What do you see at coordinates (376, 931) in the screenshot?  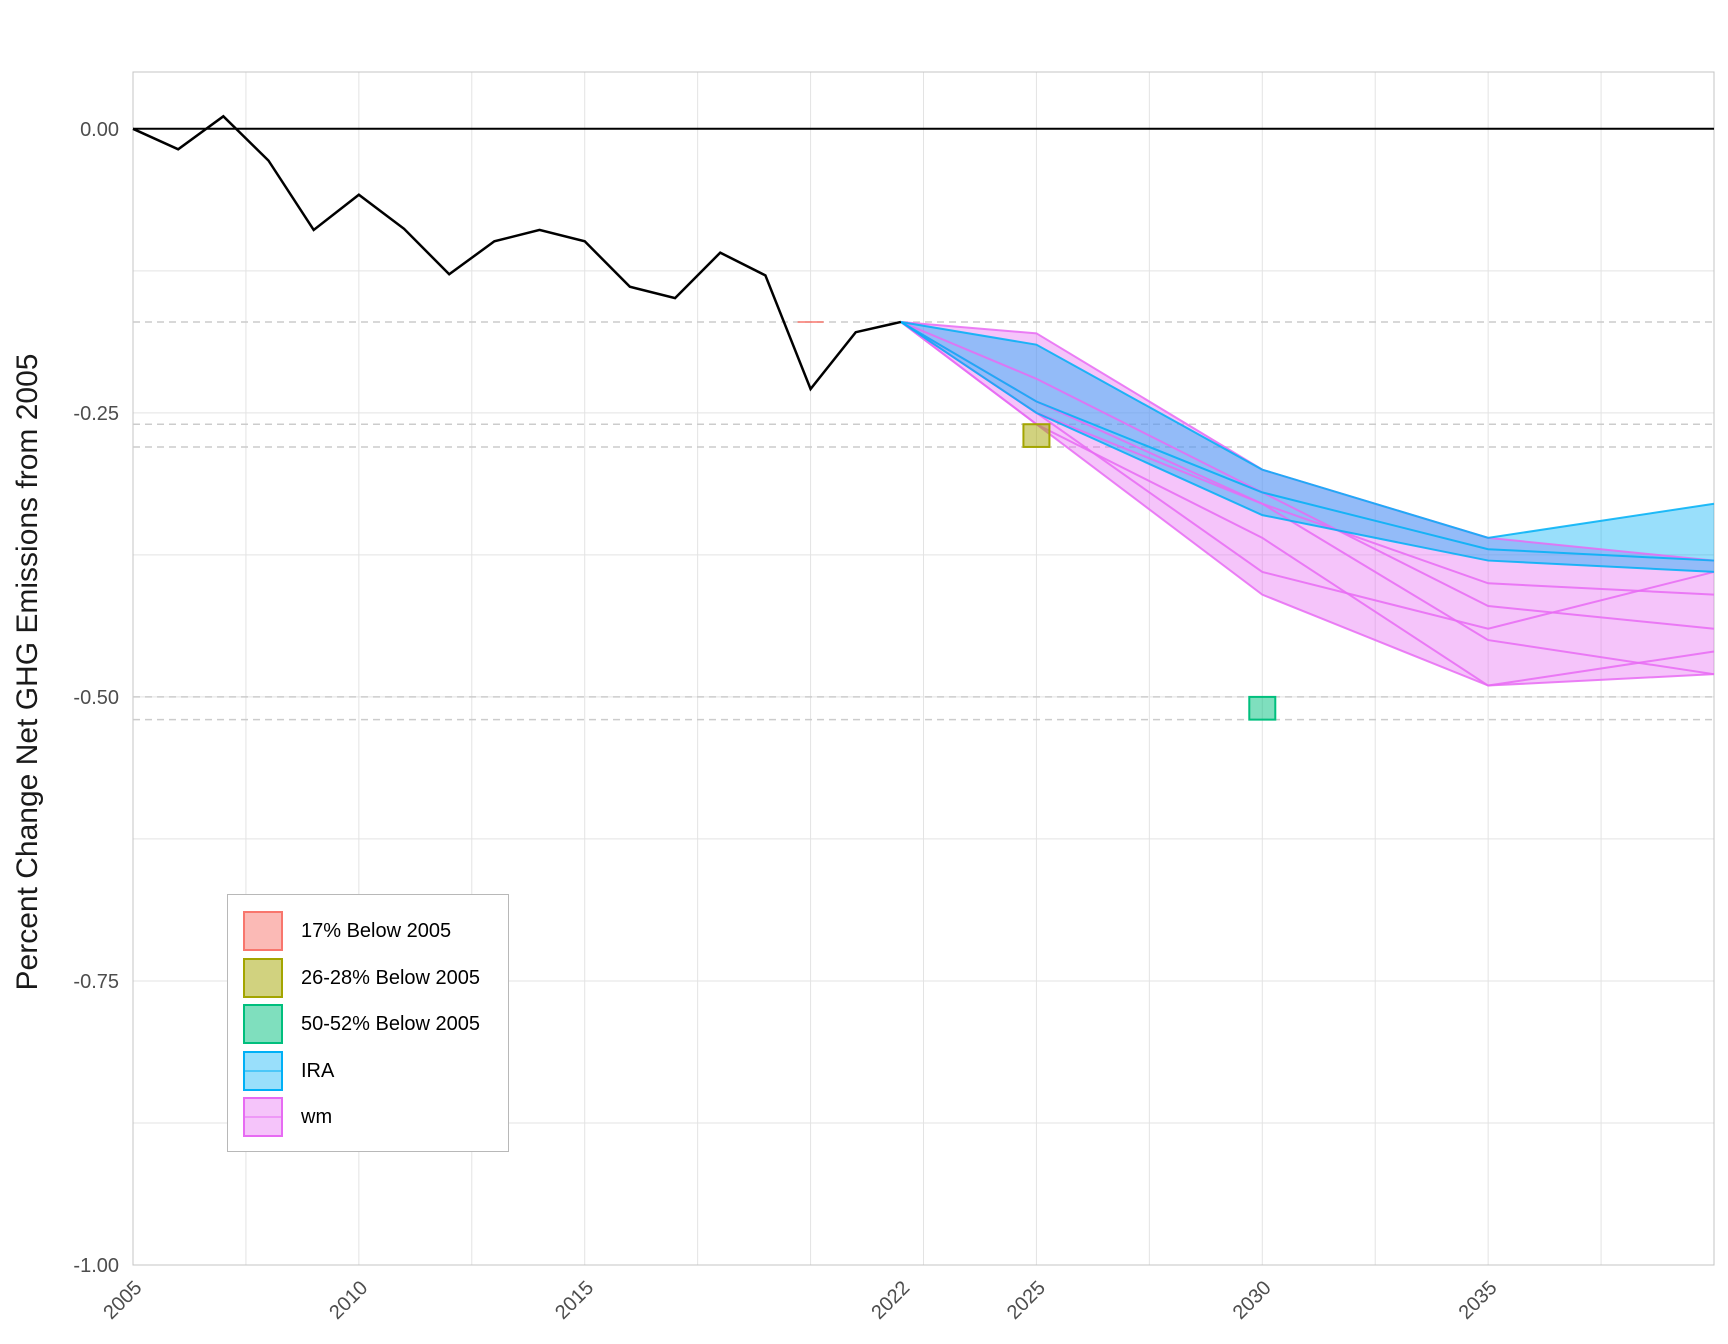 I see `legend-label: 17% Below 2005` at bounding box center [376, 931].